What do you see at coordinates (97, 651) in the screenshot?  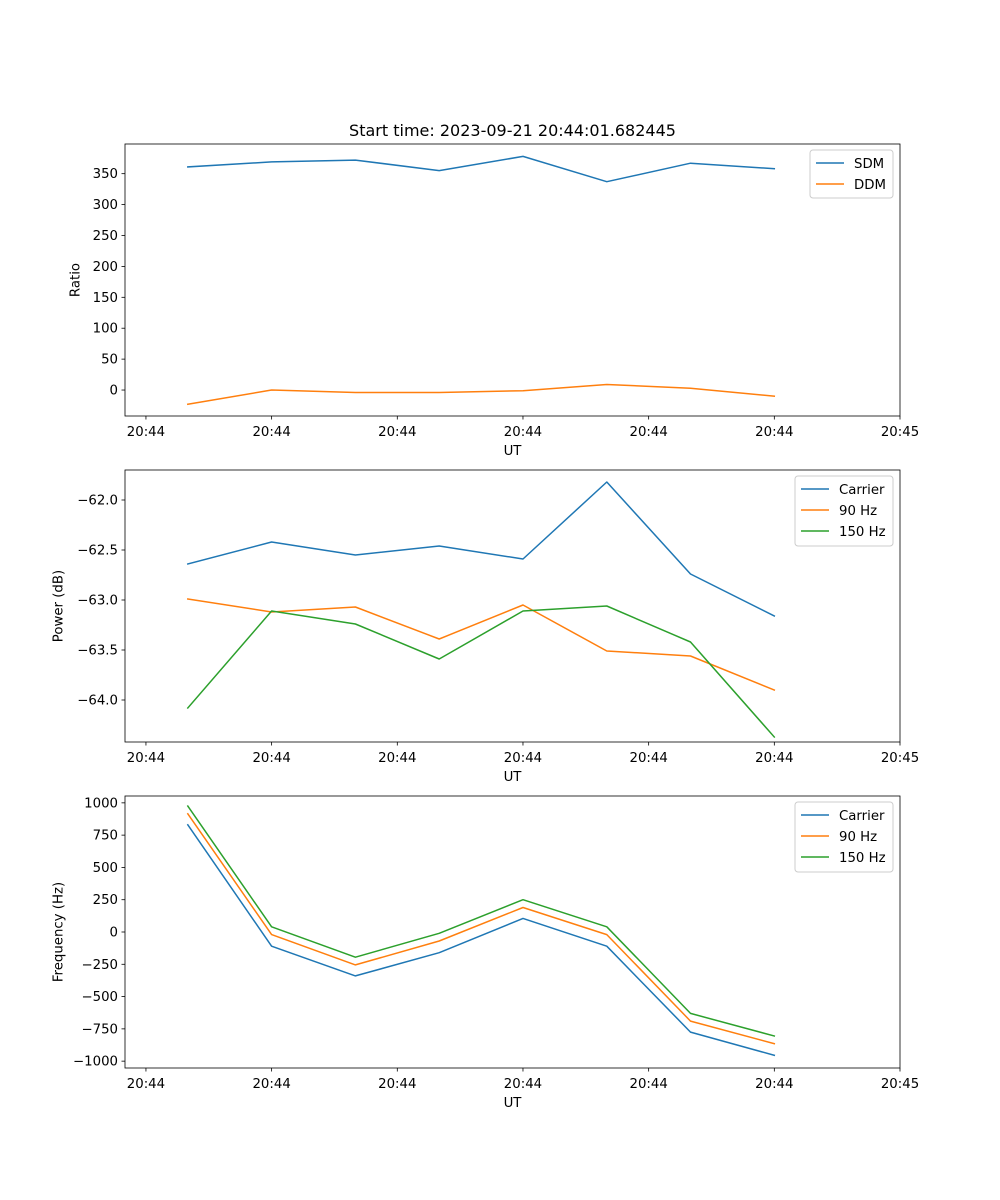 I see `y-tick-label: −63.5` at bounding box center [97, 651].